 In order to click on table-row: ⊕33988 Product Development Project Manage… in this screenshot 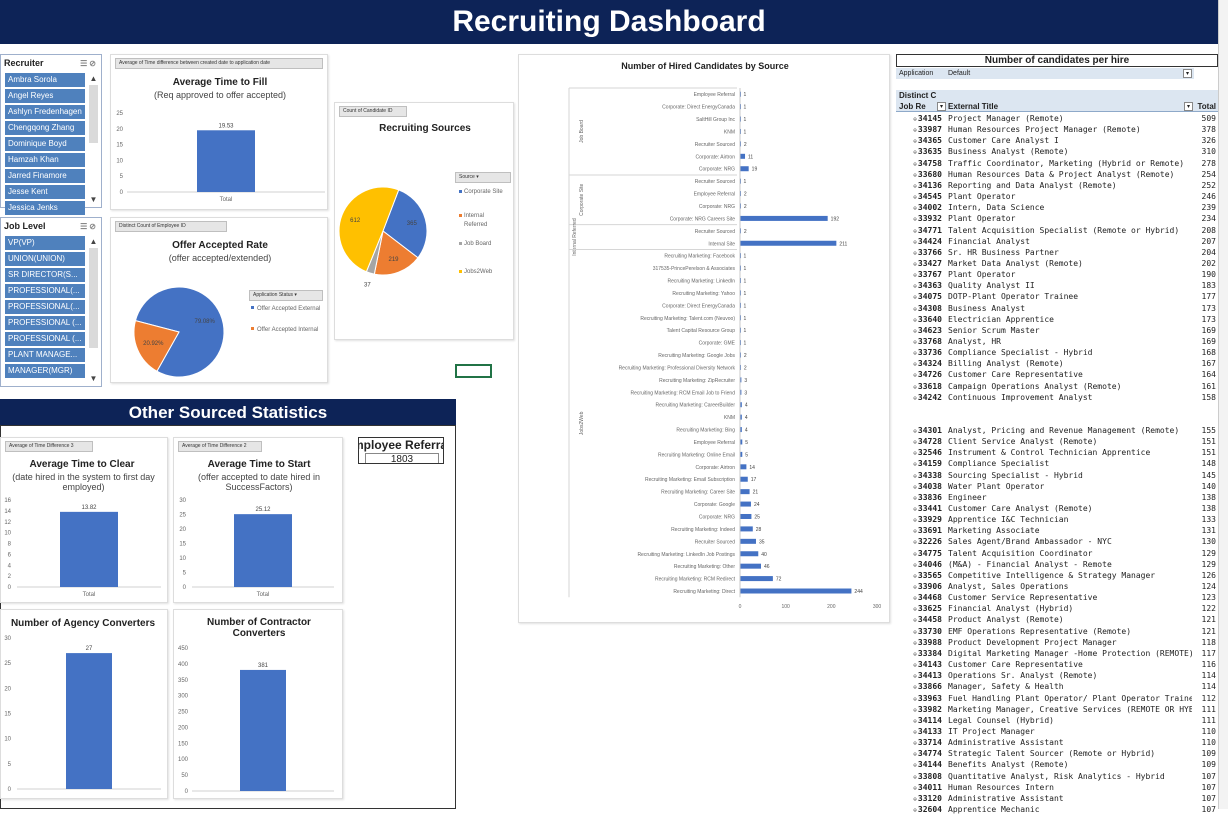, I will do `click(1057, 642)`.